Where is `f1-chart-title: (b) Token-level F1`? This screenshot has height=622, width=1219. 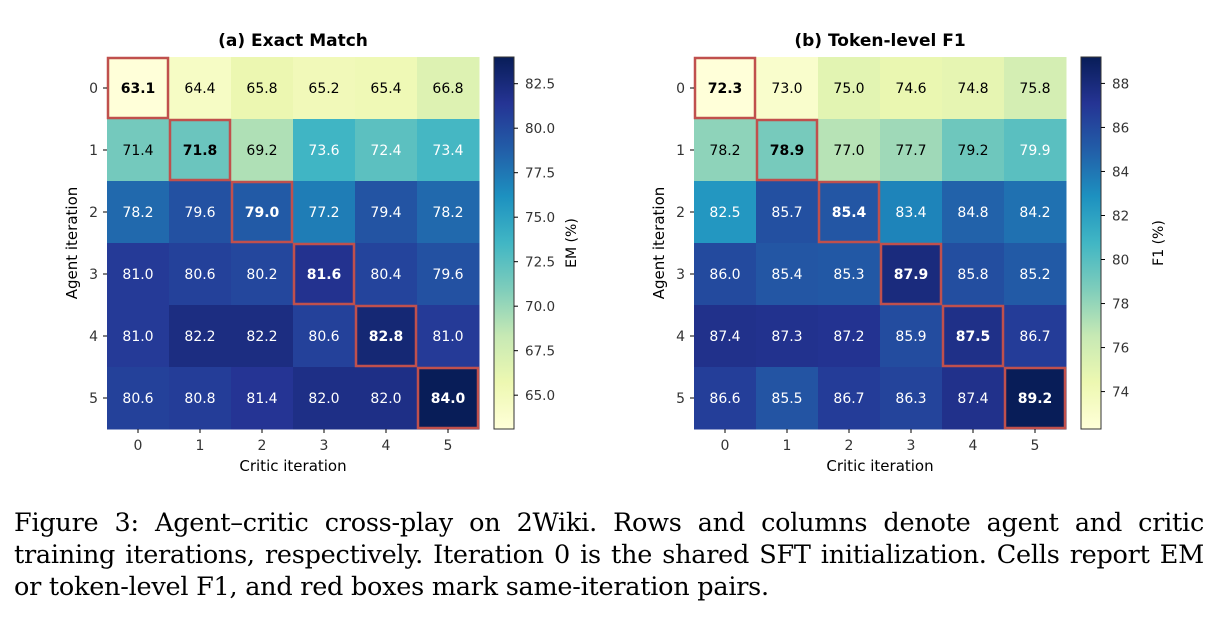 f1-chart-title: (b) Token-level F1 is located at coordinates (879, 41).